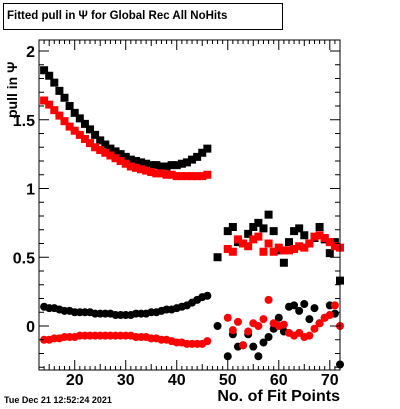 This screenshot has width=400, height=409. Describe the element at coordinates (330, 380) in the screenshot. I see `x-tick-label: 70` at that location.